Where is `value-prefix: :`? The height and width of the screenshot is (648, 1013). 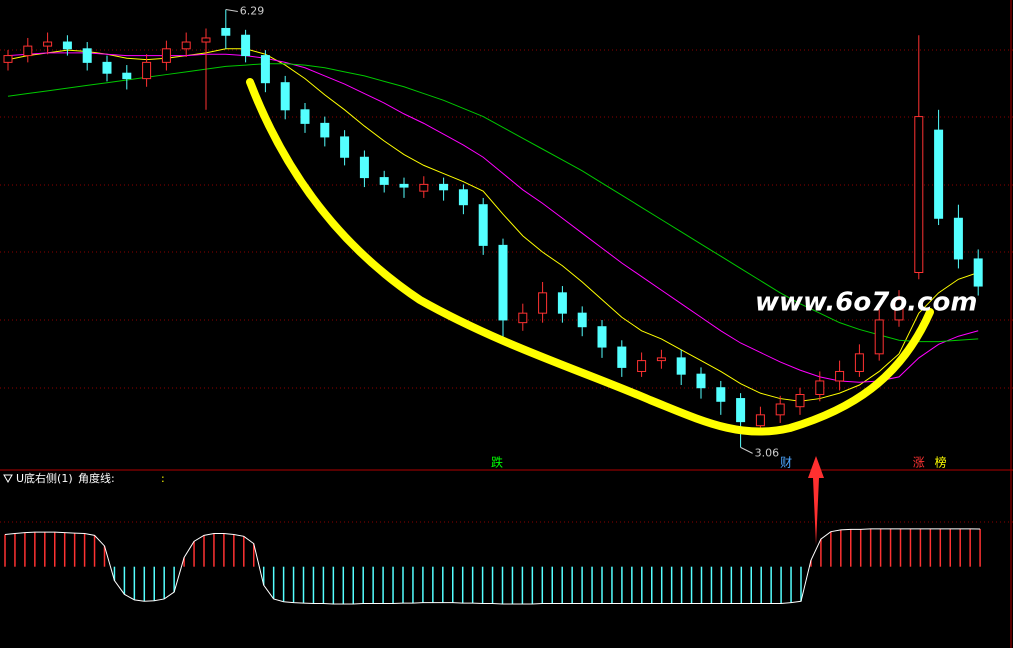 value-prefix: : is located at coordinates (163, 478).